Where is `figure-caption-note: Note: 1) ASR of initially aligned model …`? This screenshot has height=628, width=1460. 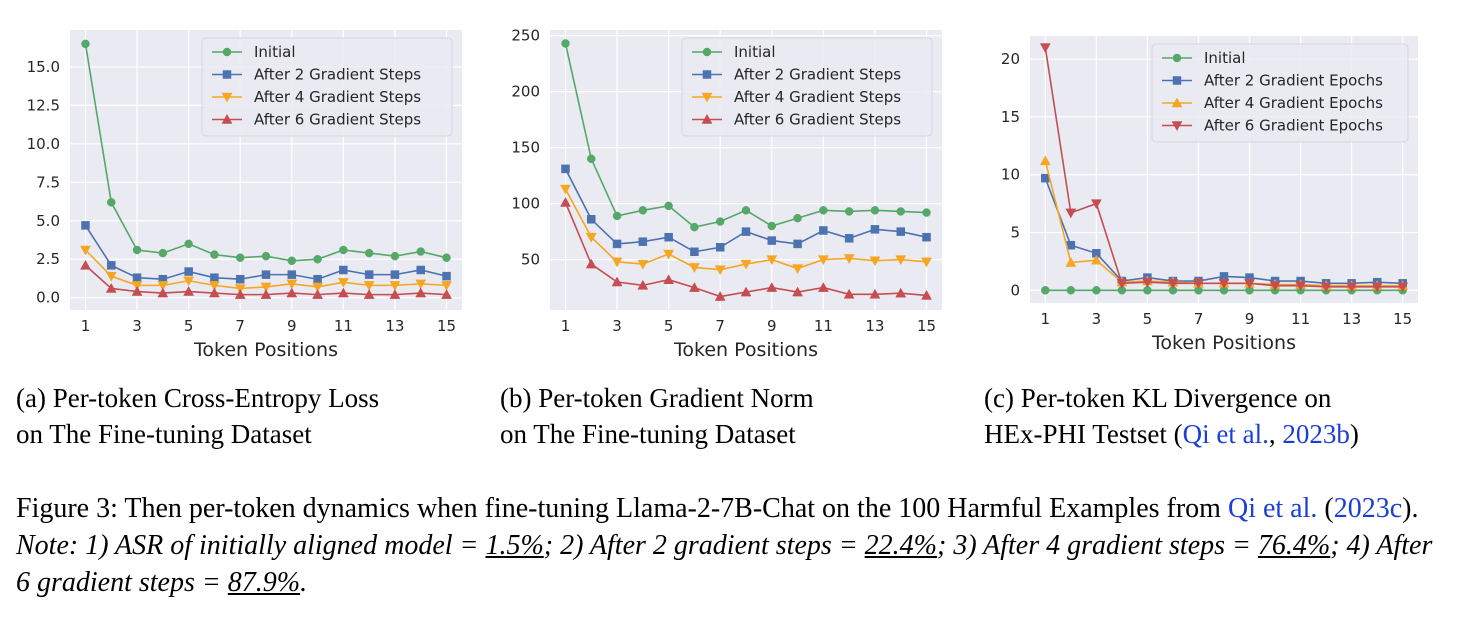 figure-caption-note: Note: 1) ASR of initially aligned model … is located at coordinates (724, 564).